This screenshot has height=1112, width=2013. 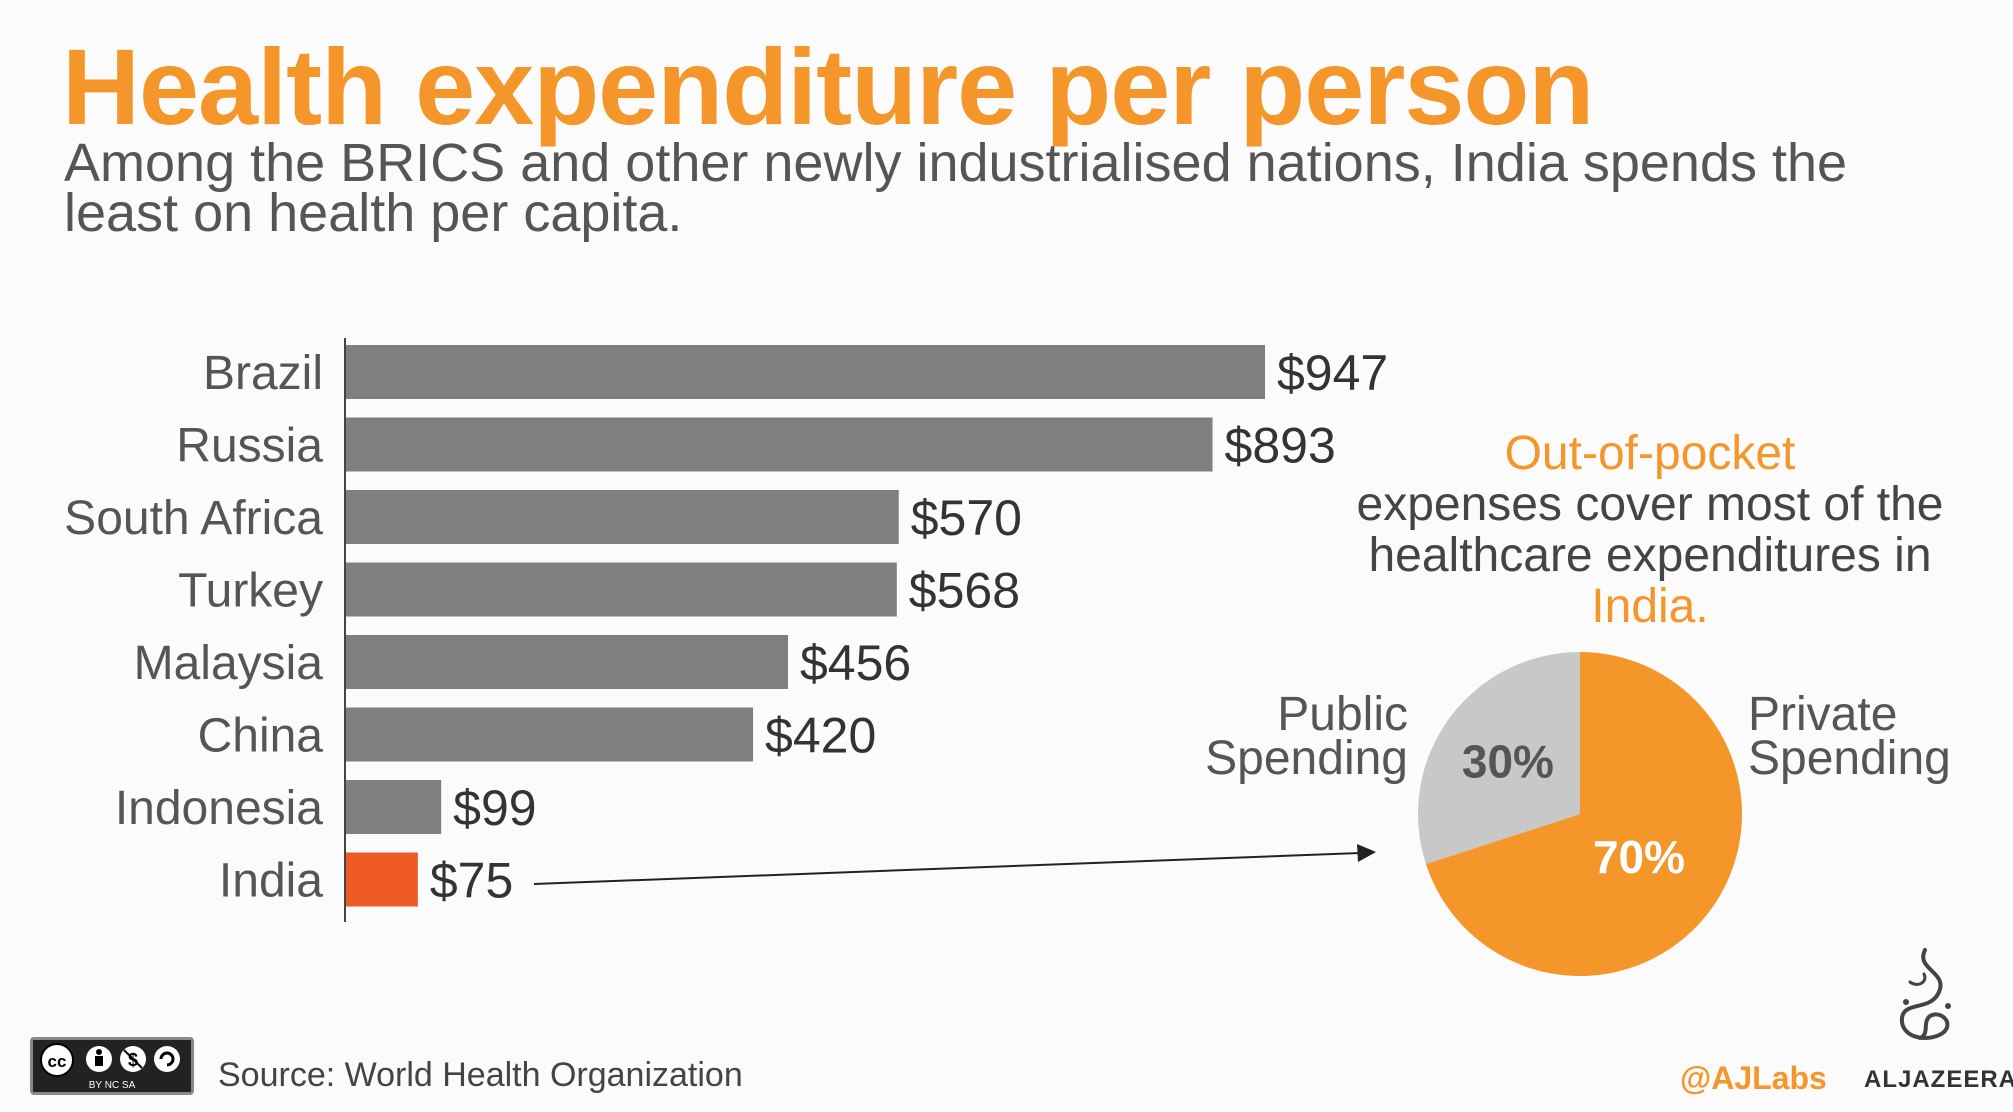 I want to click on cc-by-nc-sa-icon: cc $ BY NC SA, so click(x=110, y=1067).